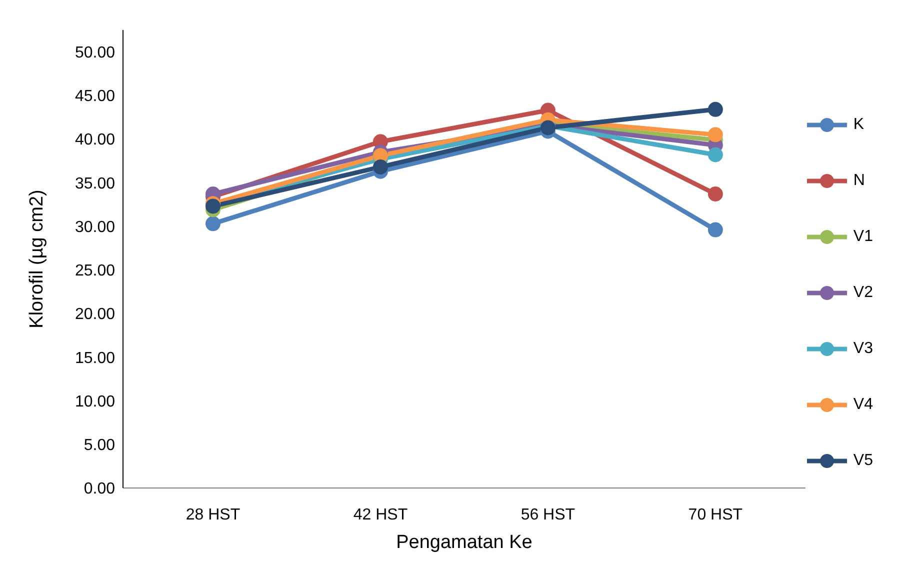 This screenshot has height=586, width=901. What do you see at coordinates (213, 515) in the screenshot?
I see `x-tick-label: 28 HST` at bounding box center [213, 515].